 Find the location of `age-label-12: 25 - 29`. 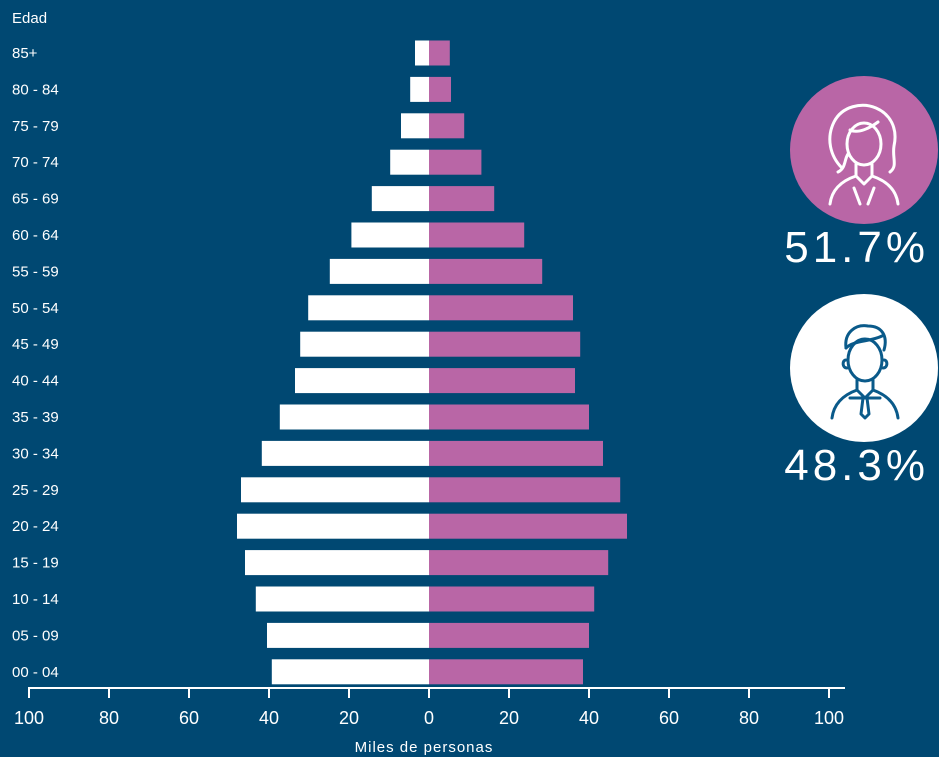

age-label-12: 25 - 29 is located at coordinates (35, 490).